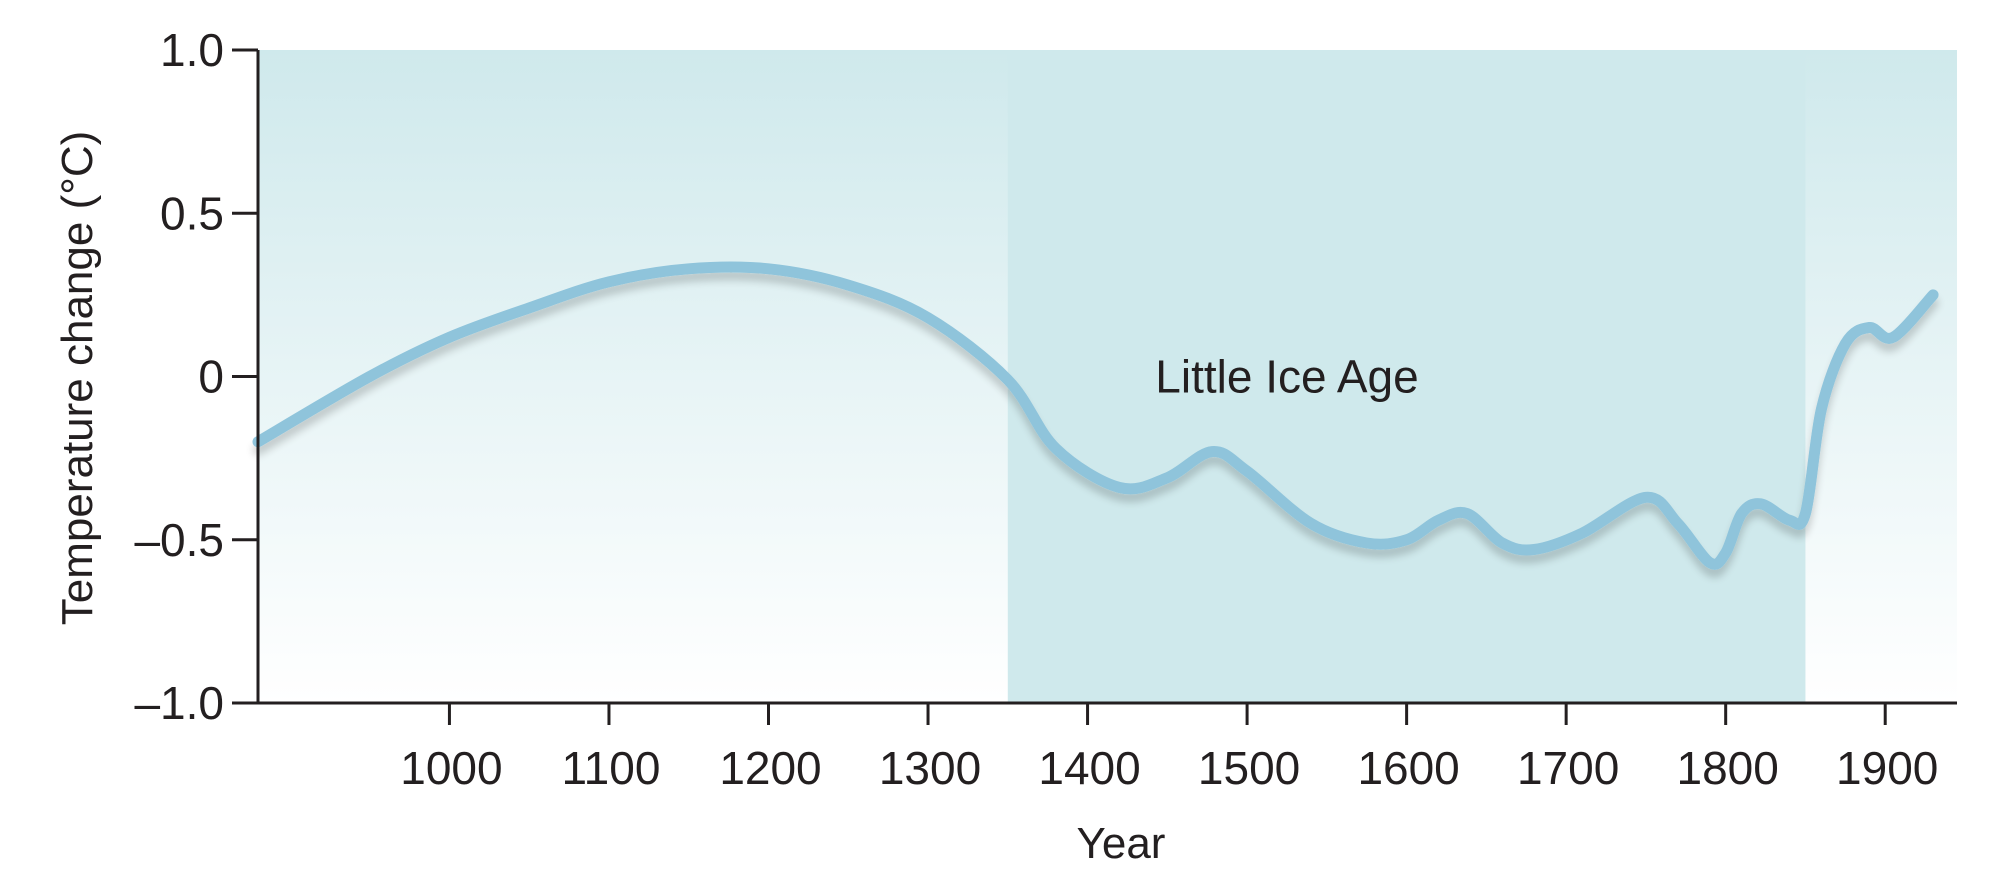  Describe the element at coordinates (1121, 843) in the screenshot. I see `x-axis-title: Year` at that location.